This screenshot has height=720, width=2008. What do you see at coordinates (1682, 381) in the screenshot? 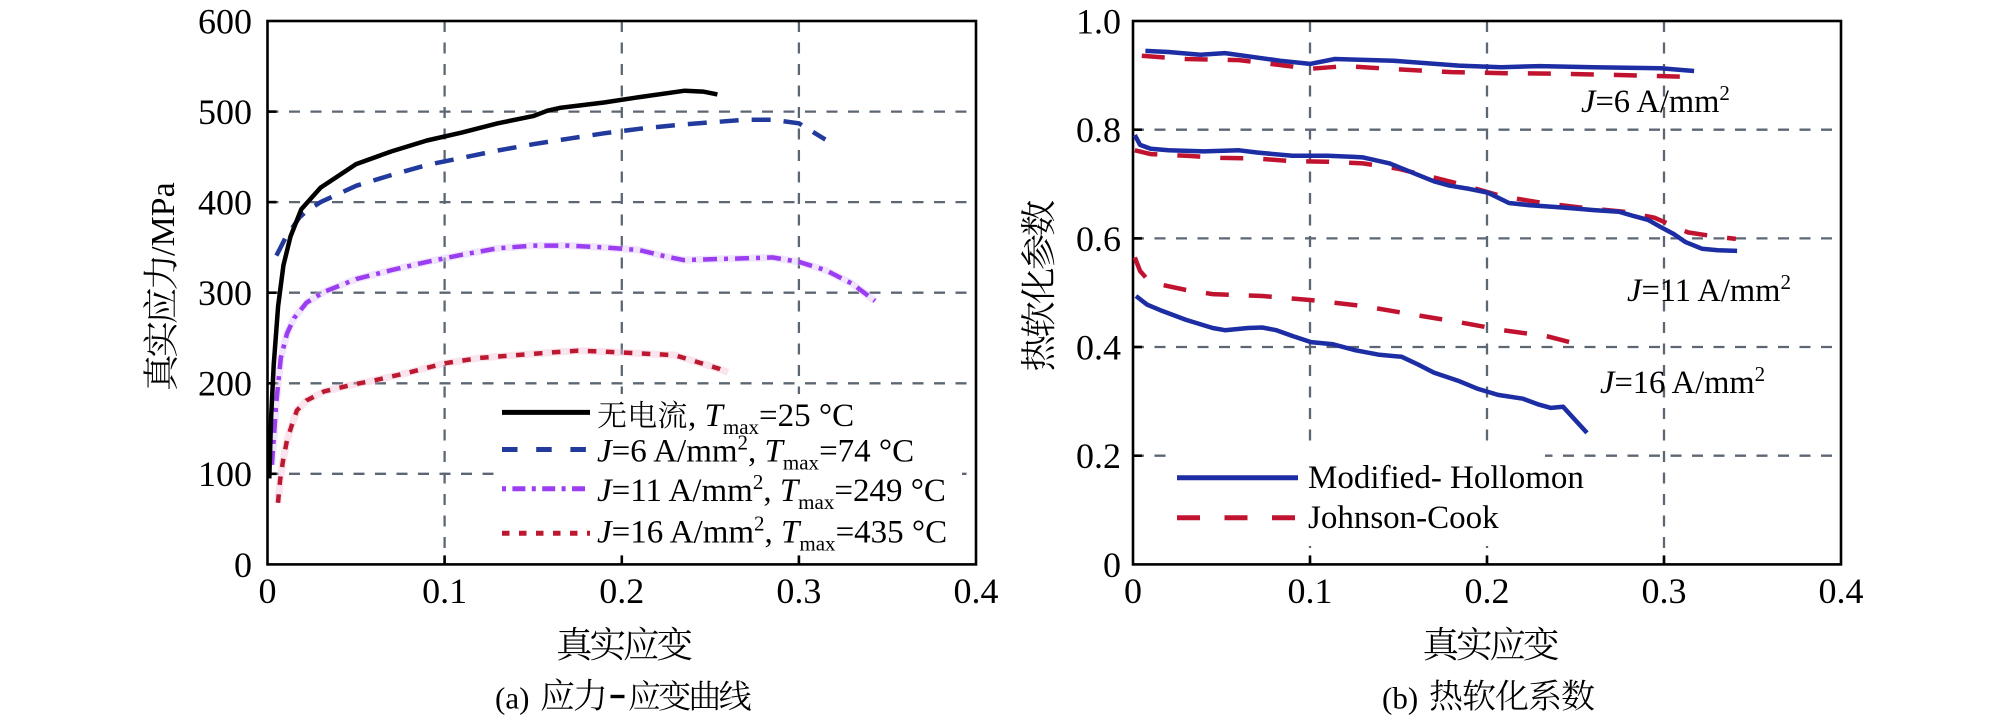
I see `svg-text: J=16 A/mm2` at bounding box center [1682, 381].